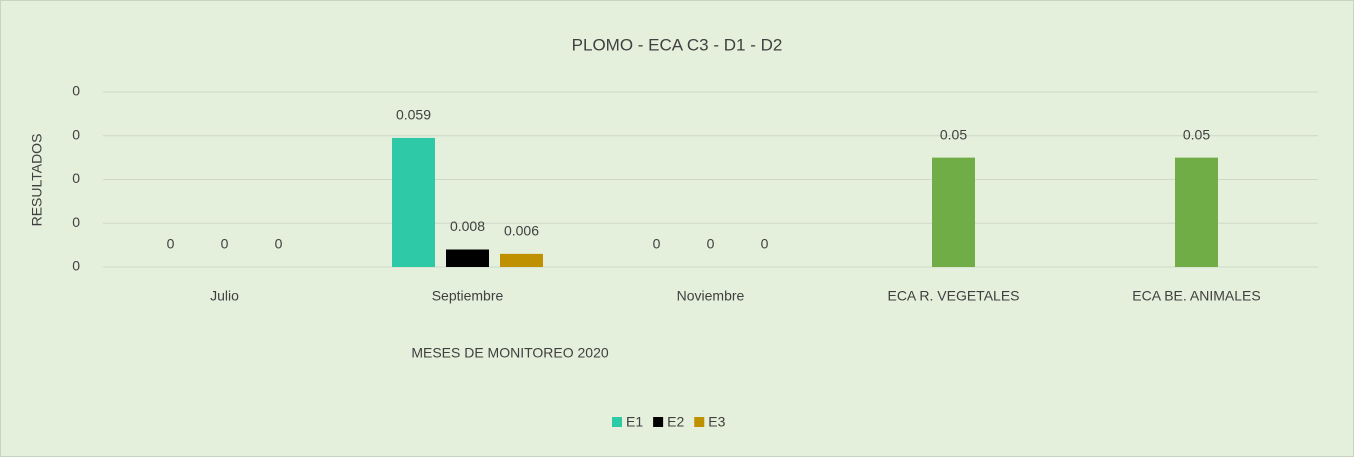 The height and width of the screenshot is (457, 1354). What do you see at coordinates (521, 231) in the screenshot?
I see `data-label: 0.006` at bounding box center [521, 231].